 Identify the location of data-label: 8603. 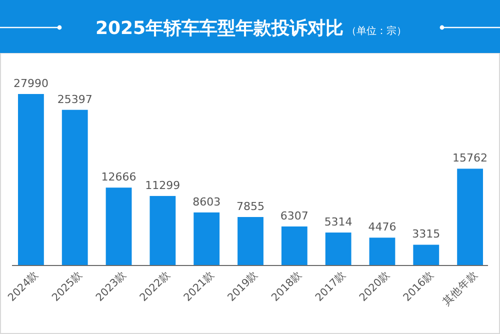
(206, 201).